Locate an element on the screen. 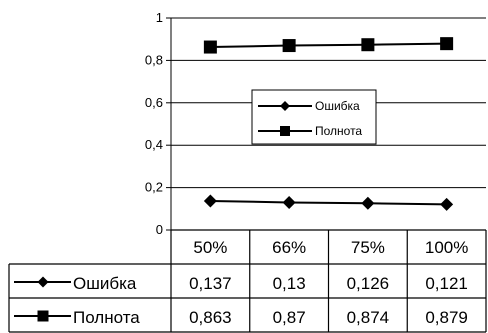 This screenshot has width=488, height=333. x-category-label: 50% is located at coordinates (210, 247).